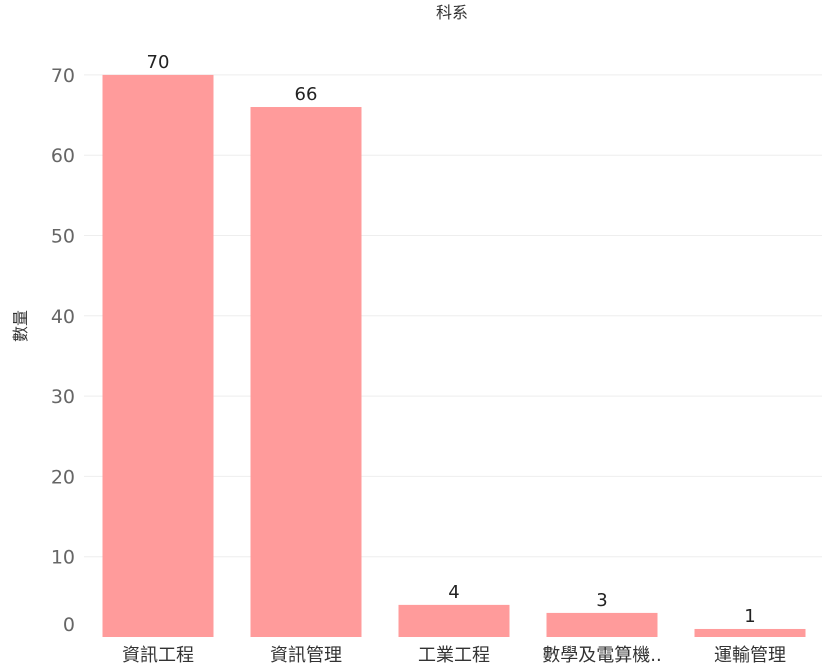 The width and height of the screenshot is (822, 664). Describe the element at coordinates (63, 558) in the screenshot. I see `y-tick-label: 10` at that location.